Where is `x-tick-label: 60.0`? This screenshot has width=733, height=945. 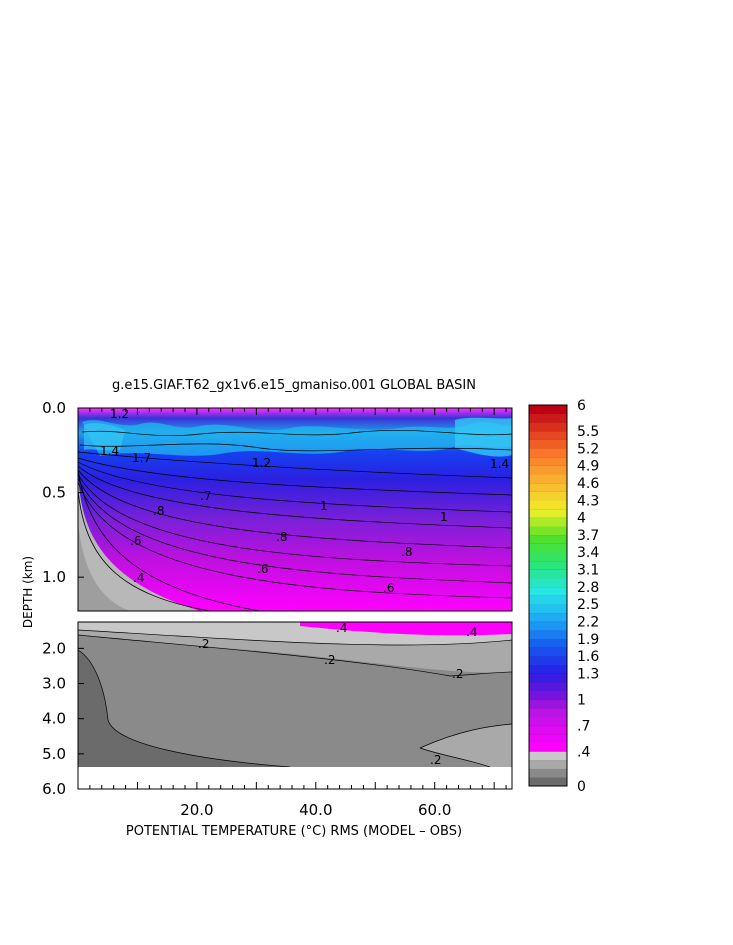
x-tick-label: 60.0 is located at coordinates (434, 810).